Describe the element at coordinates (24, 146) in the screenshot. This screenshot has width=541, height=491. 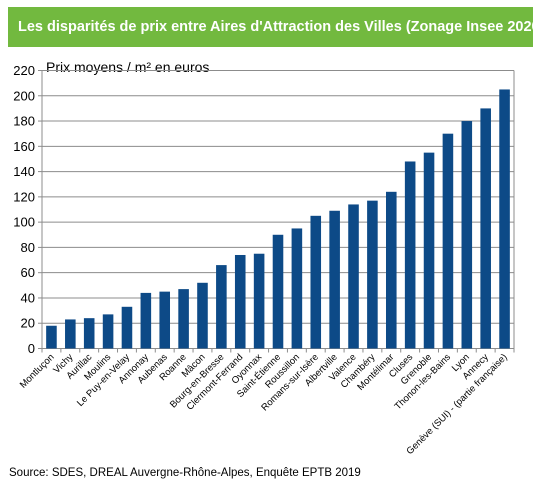
I see `y-tick-label: 160` at that location.